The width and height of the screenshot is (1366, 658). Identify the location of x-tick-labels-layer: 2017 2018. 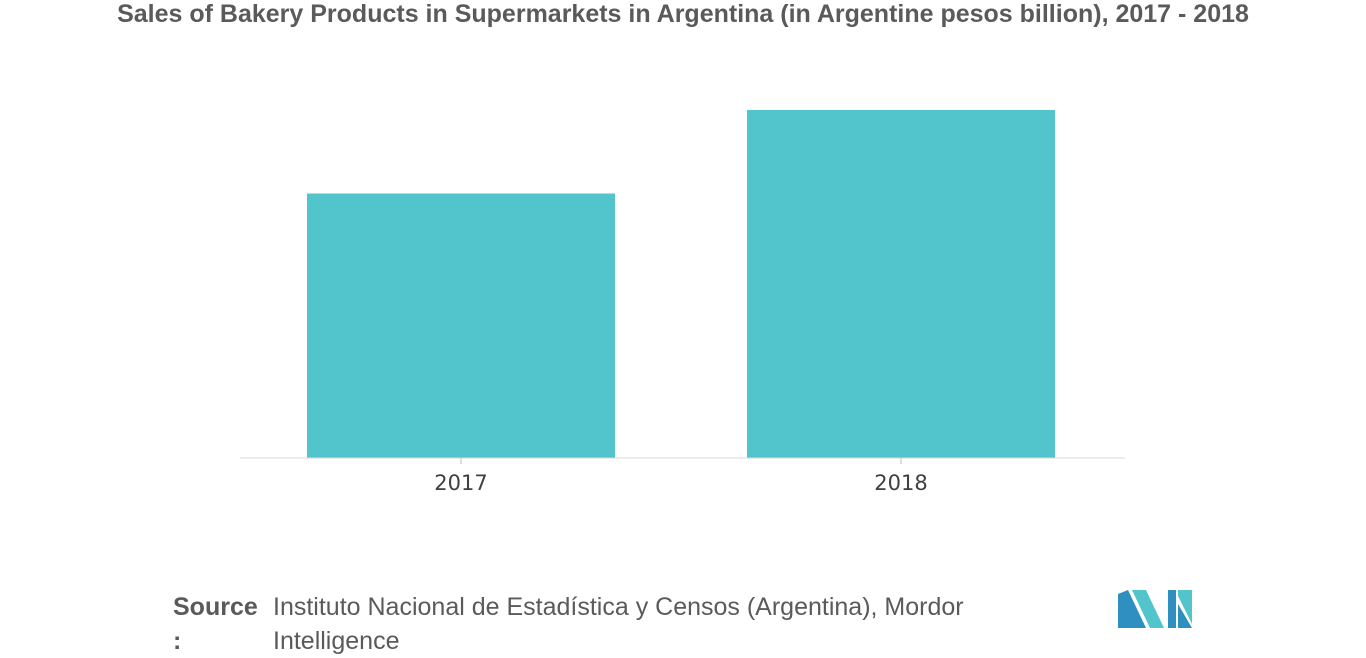
(680, 483).